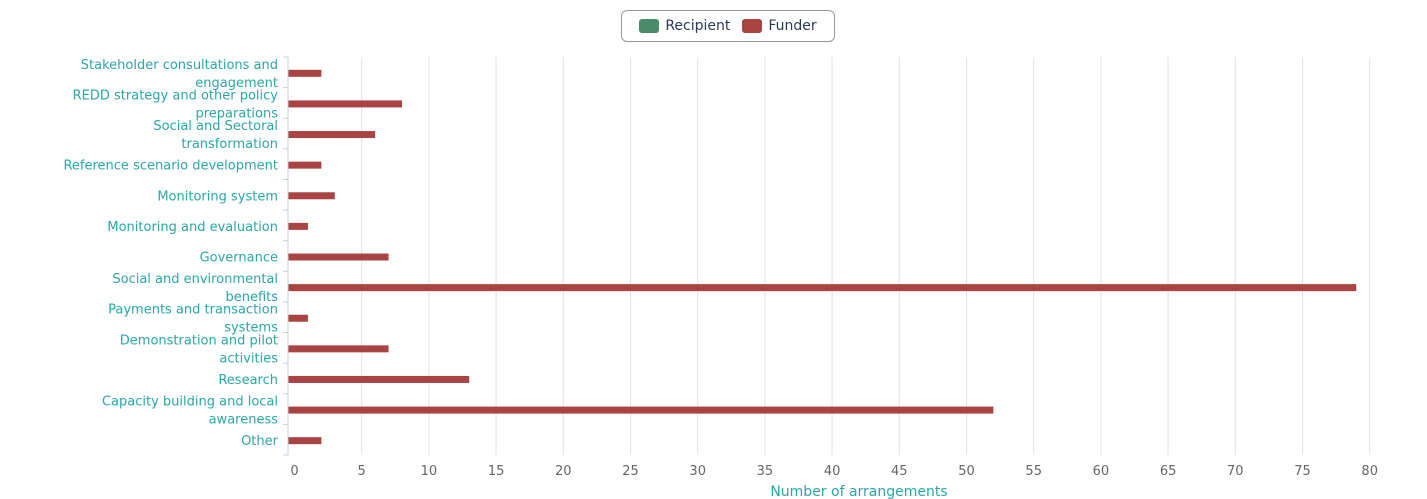 The width and height of the screenshot is (1427, 499). I want to click on category-label-12: Other, so click(260, 441).